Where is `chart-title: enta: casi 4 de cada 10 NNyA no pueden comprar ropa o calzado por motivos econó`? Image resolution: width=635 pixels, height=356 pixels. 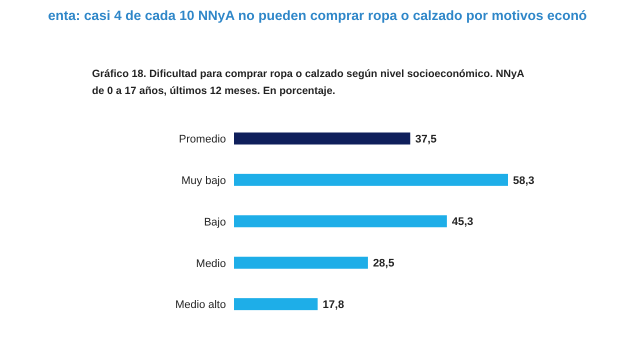 chart-title: enta: casi 4 de cada 10 NNyA no pueden comprar ropa o calzado por motivos econó is located at coordinates (317, 16).